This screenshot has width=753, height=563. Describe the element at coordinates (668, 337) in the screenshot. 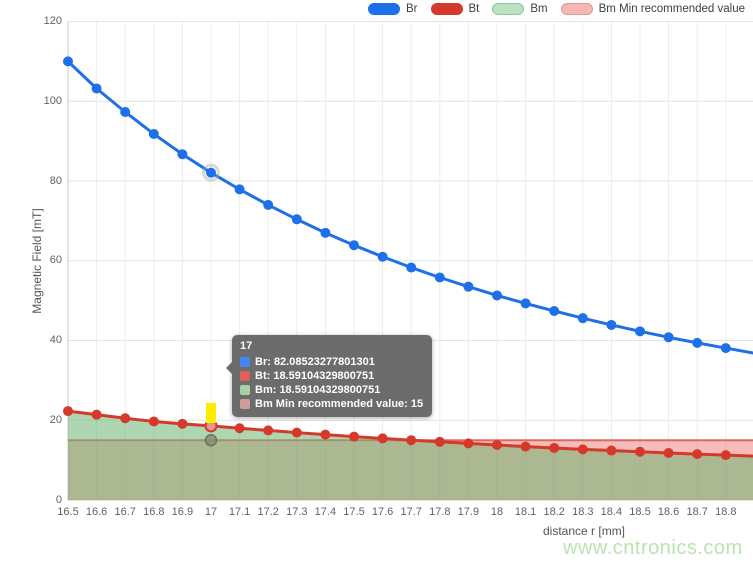

I see `br-point-18.6` at that location.